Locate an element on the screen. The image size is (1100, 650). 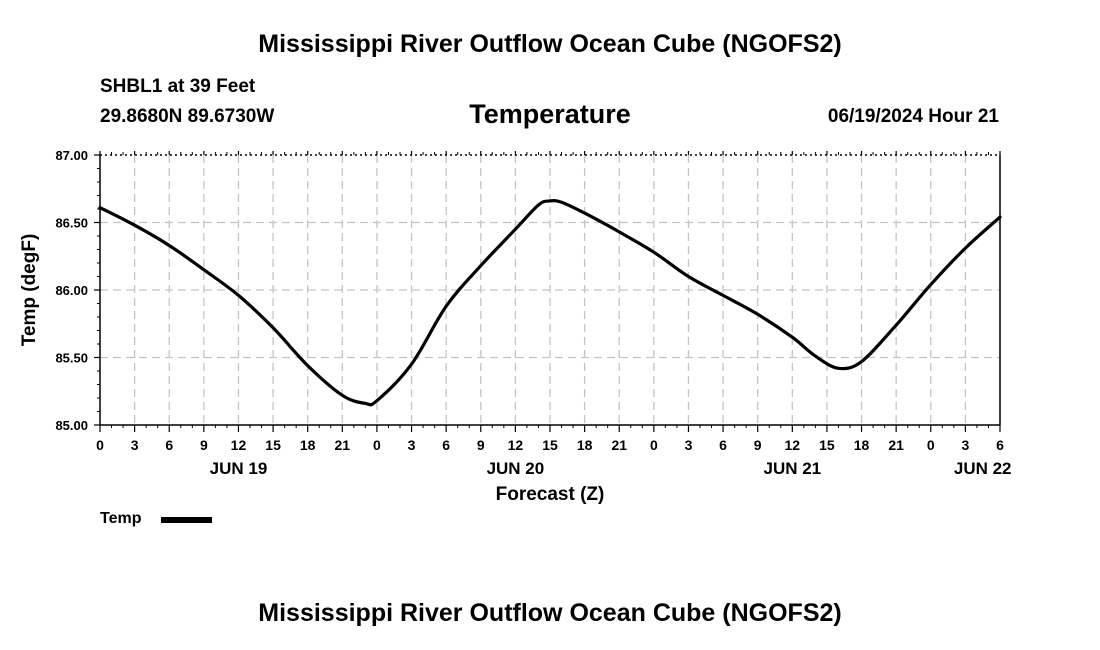
x-date-label: JUN 21 is located at coordinates (792, 468).